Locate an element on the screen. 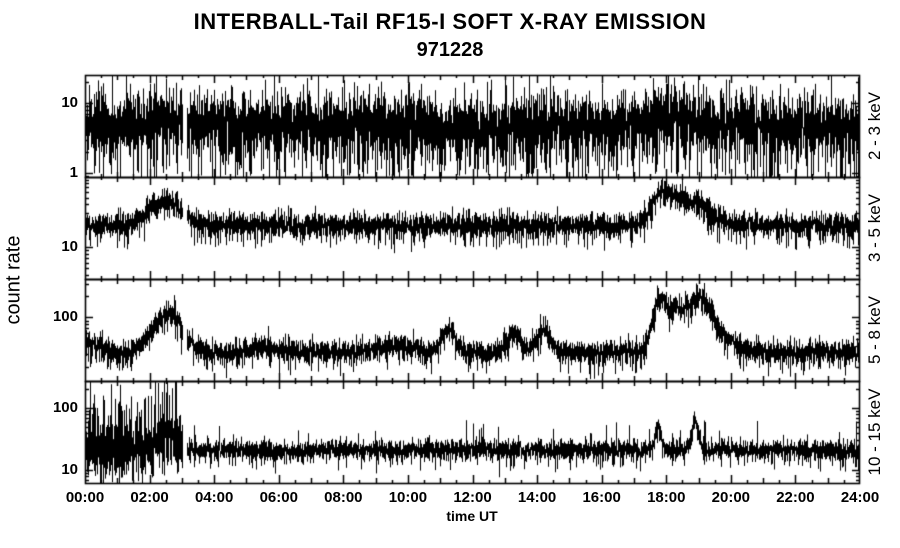  x-tick-label: 10:00 is located at coordinates (408, 497).